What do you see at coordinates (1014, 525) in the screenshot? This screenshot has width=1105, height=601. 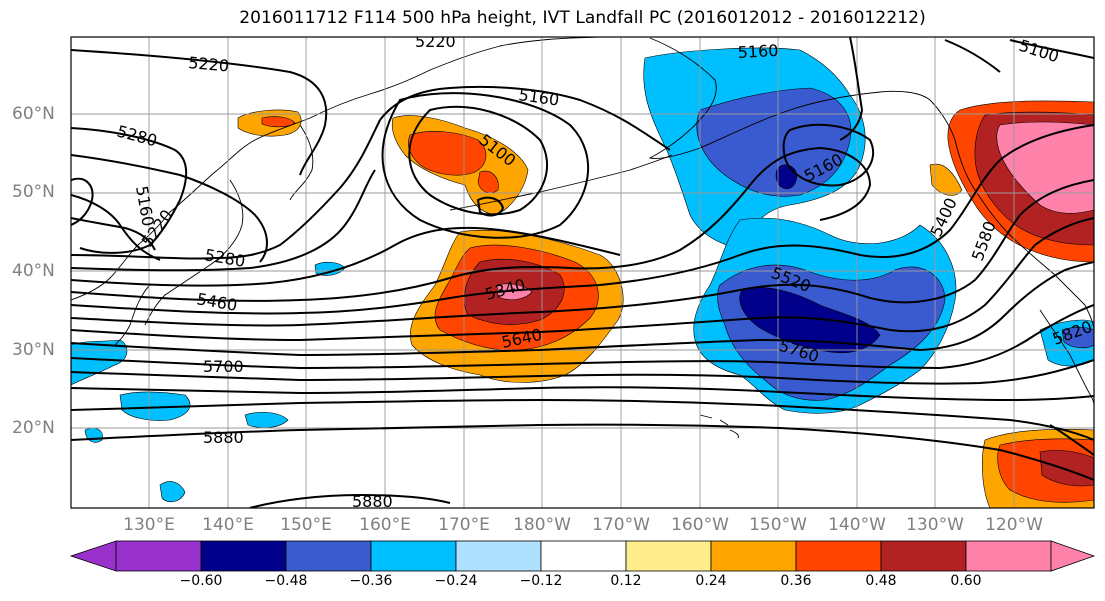 I see `longitude-label: 120°W` at bounding box center [1014, 525].